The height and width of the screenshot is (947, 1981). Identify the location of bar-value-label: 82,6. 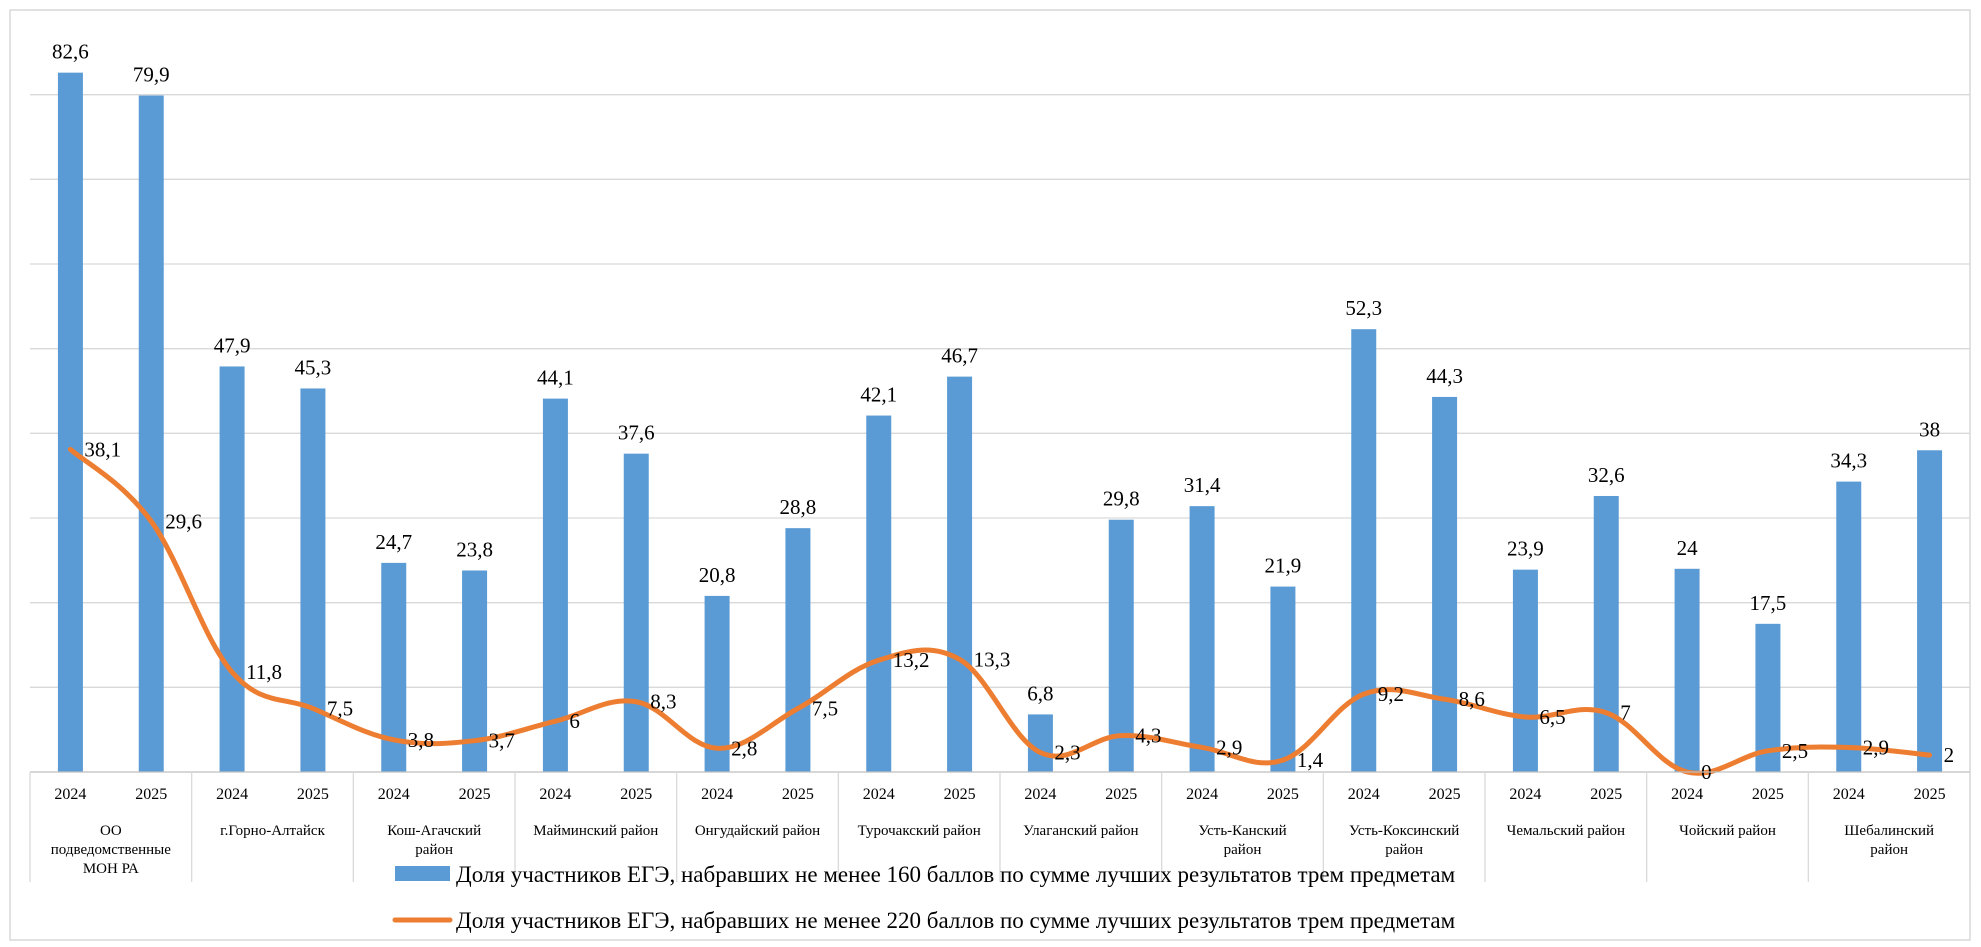
(70, 52).